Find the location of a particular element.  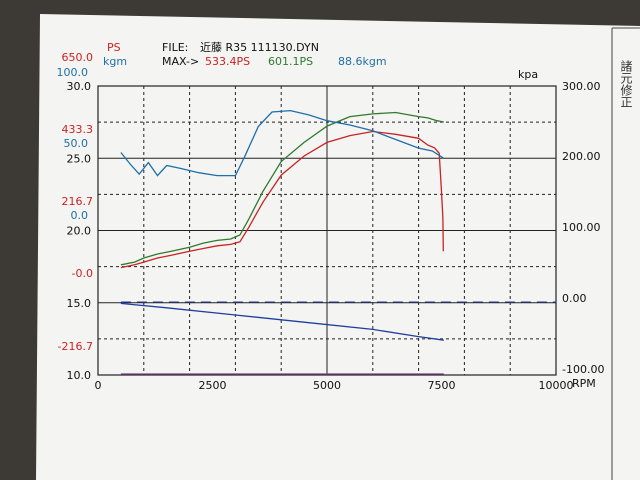

kpa-tick-label: 100.00 is located at coordinates (581, 227).